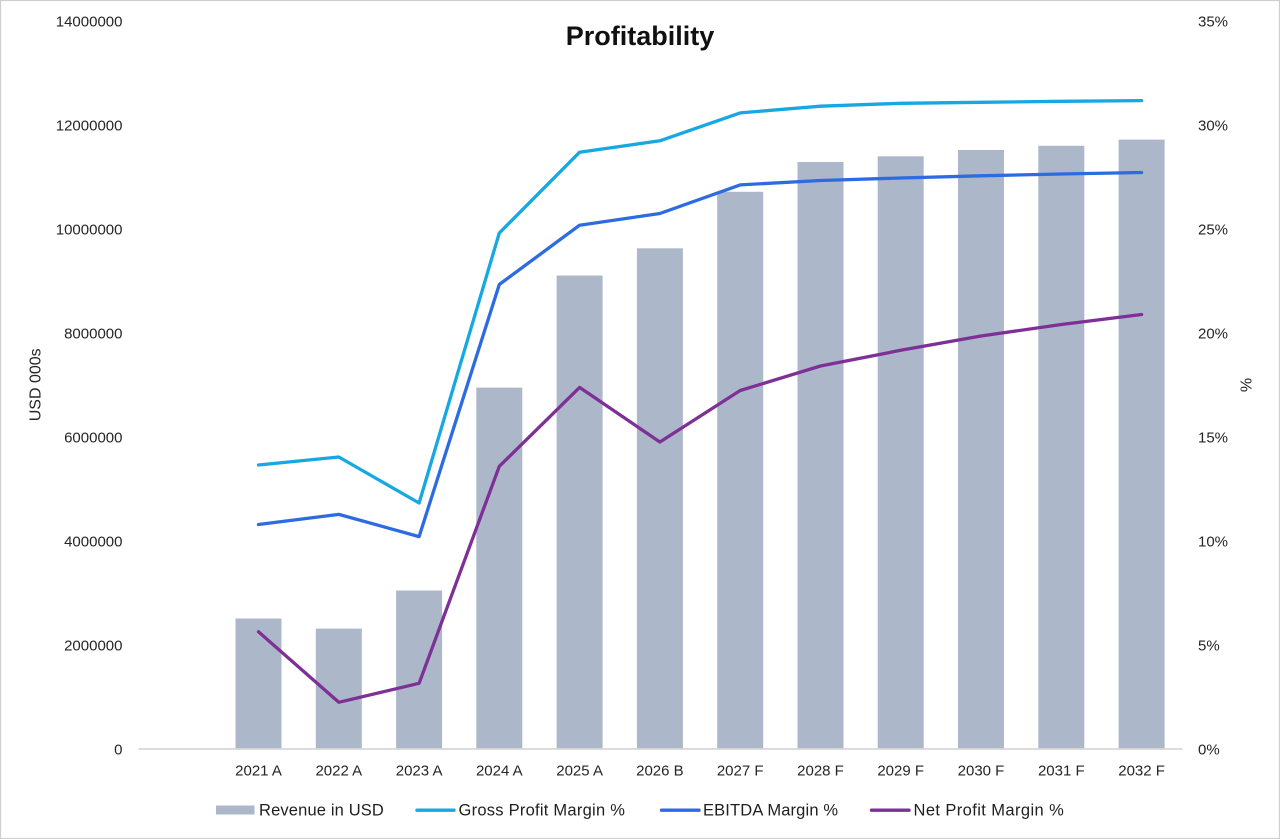 The height and width of the screenshot is (839, 1280). I want to click on svg-text: 2000000, so click(93, 646).